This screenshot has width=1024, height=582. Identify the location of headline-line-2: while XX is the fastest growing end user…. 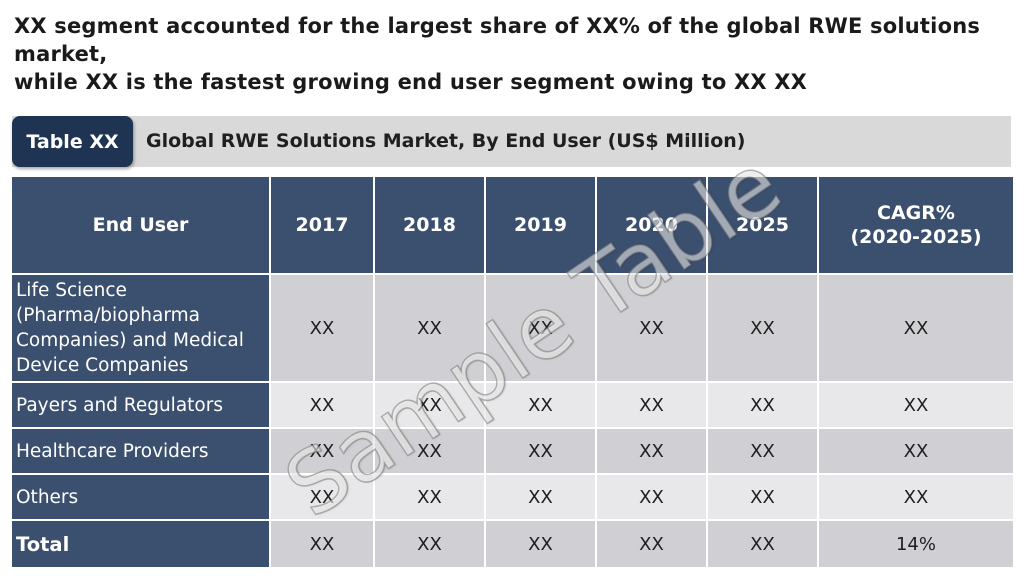
(411, 82).